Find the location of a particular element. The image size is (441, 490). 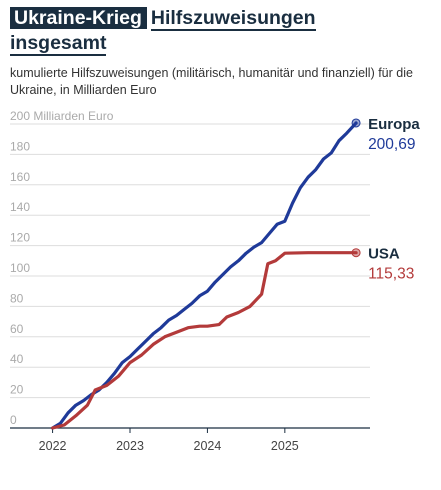

y-tick-label: 80 is located at coordinates (17, 298).